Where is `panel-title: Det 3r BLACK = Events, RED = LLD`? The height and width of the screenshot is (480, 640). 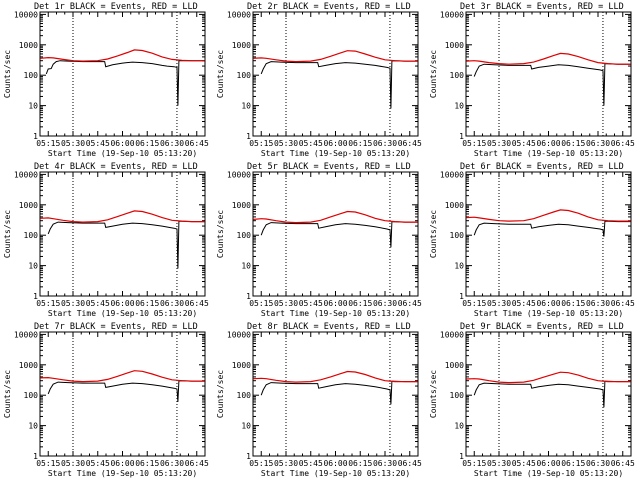 panel-title: Det 3r BLACK = Events, RED = LLD is located at coordinates (542, 7).